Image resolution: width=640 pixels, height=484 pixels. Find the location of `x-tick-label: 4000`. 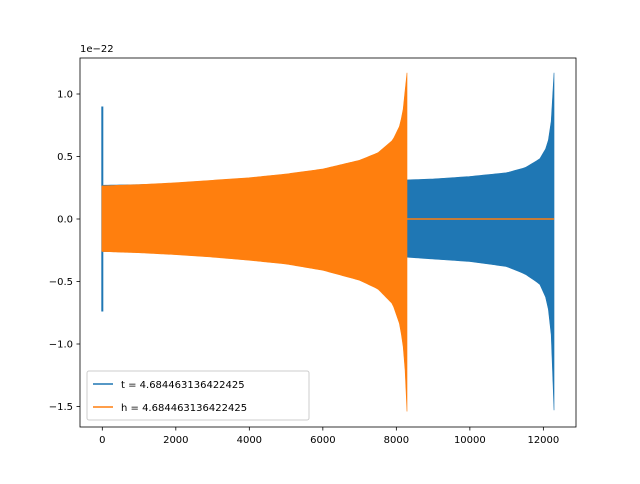

x-tick-label: 4000 is located at coordinates (249, 440).